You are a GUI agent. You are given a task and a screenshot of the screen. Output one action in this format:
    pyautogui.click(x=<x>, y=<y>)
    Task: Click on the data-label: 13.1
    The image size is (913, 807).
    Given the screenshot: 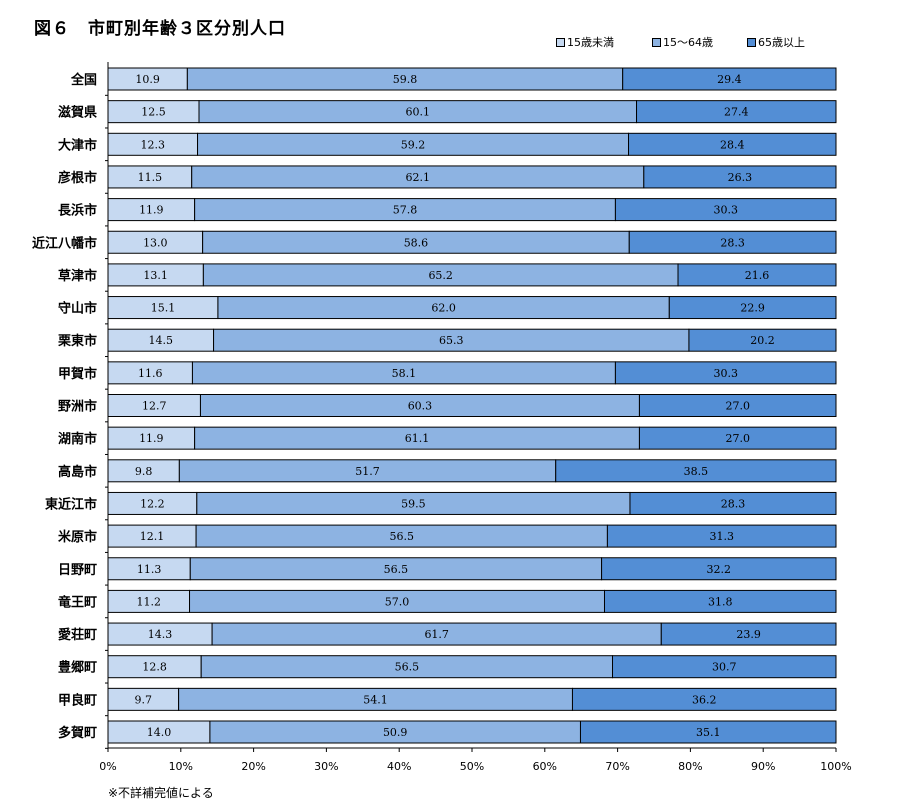 What is the action you would take?
    pyautogui.click(x=155, y=275)
    